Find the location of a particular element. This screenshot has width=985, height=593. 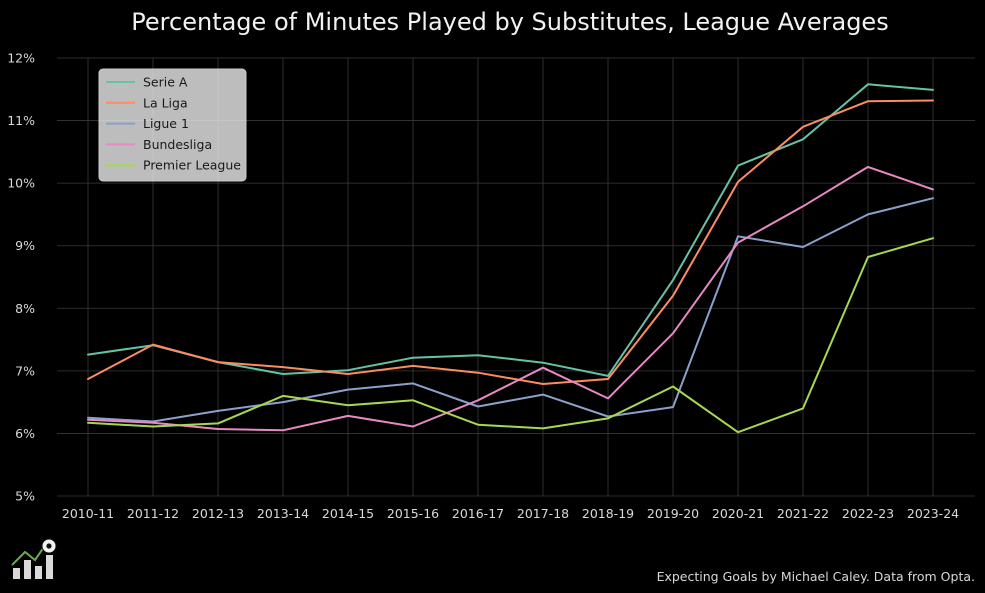

y-tick-label: 5% is located at coordinates (25, 496).